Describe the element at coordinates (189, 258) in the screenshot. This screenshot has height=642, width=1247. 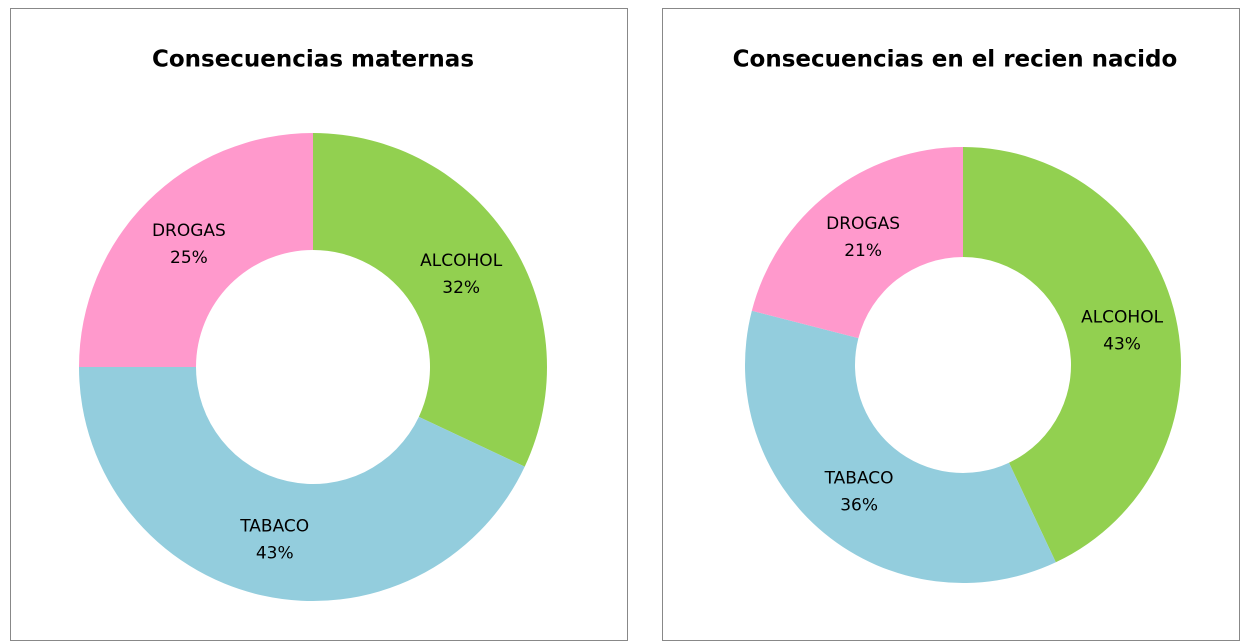
I see `slice-value-label: 25%` at that location.